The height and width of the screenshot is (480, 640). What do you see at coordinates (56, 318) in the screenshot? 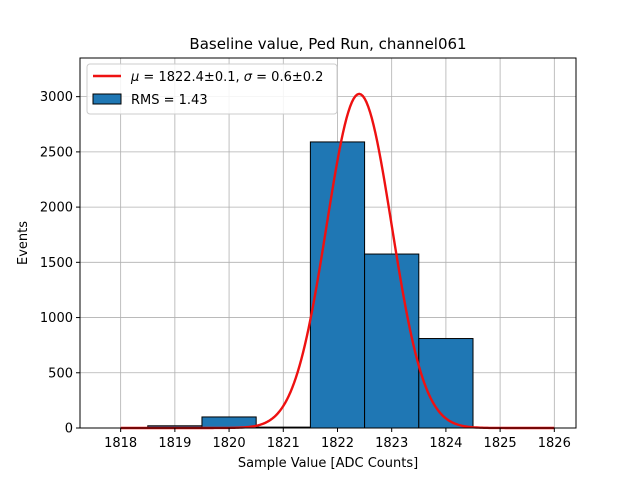
I see `y-tick-label: 1000` at bounding box center [56, 318].